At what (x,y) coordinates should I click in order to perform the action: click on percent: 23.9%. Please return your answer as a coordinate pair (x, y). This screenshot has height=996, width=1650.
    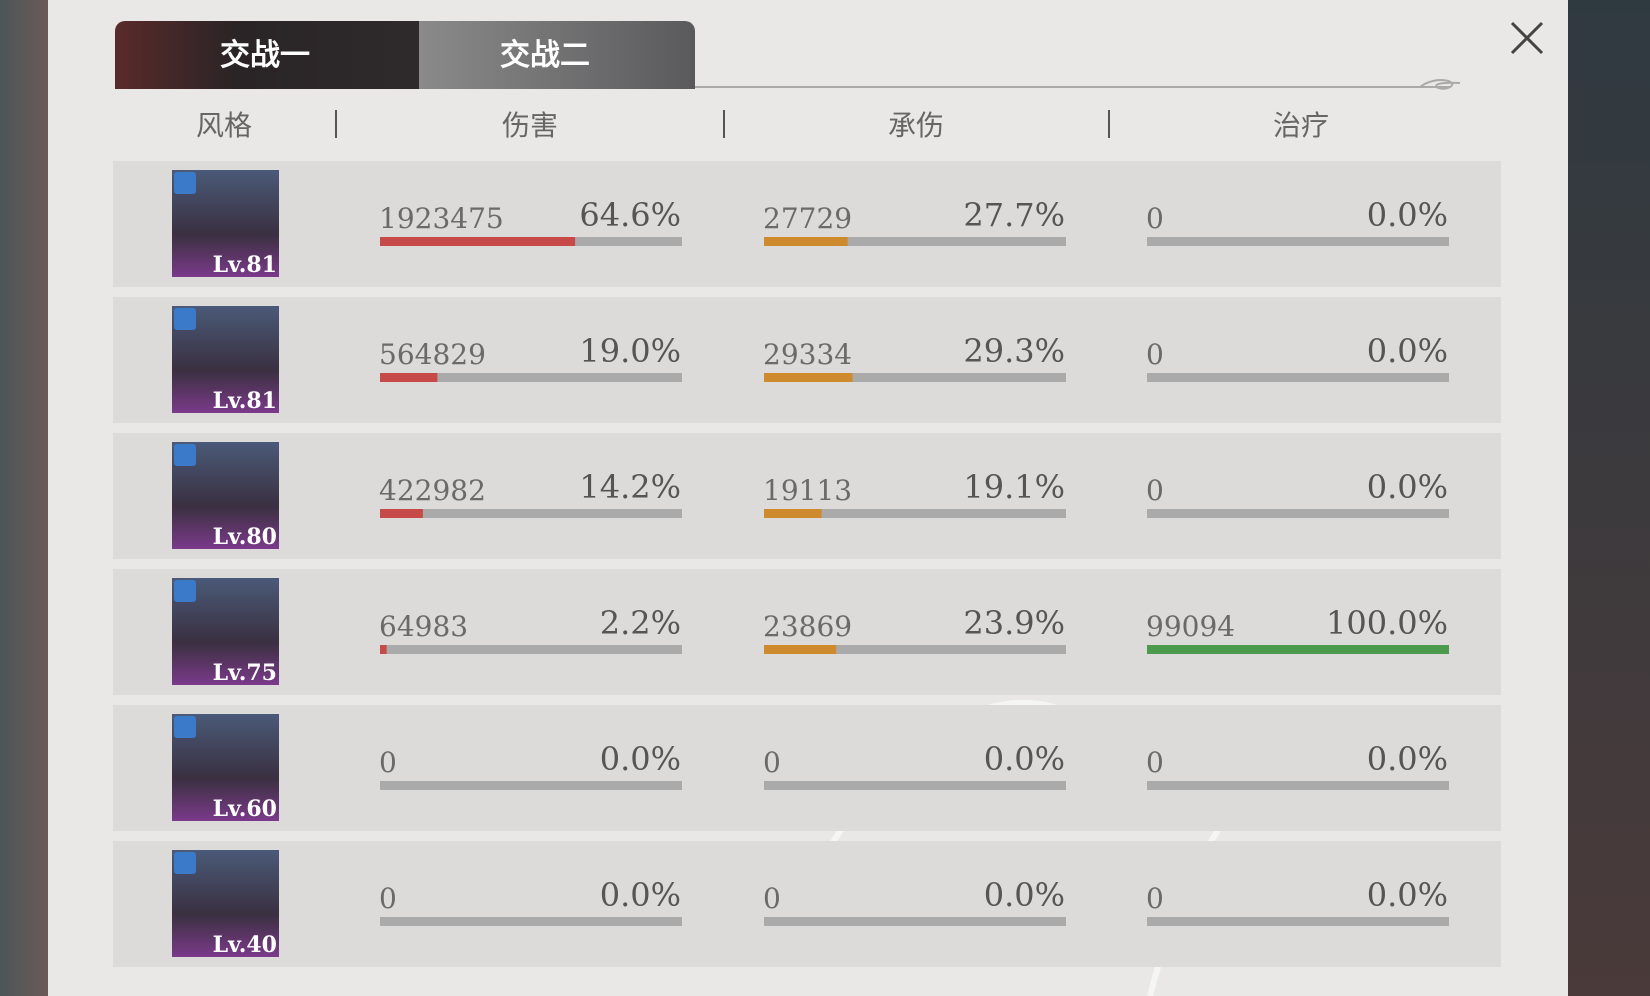
    Looking at the image, I should click on (1014, 623).